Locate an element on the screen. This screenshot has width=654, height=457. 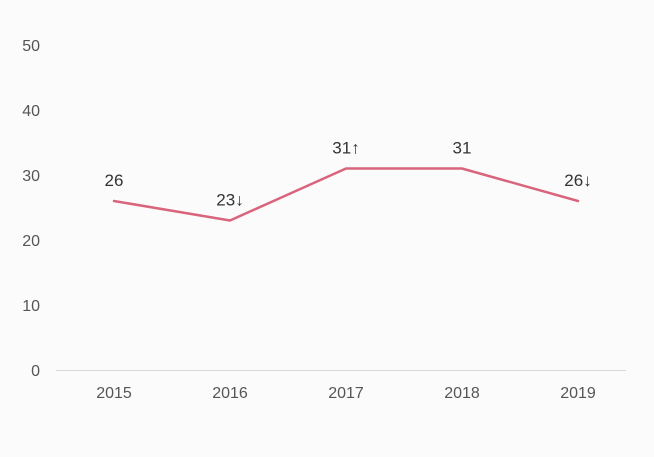
y-tick-label-50: 50 is located at coordinates (31, 46).